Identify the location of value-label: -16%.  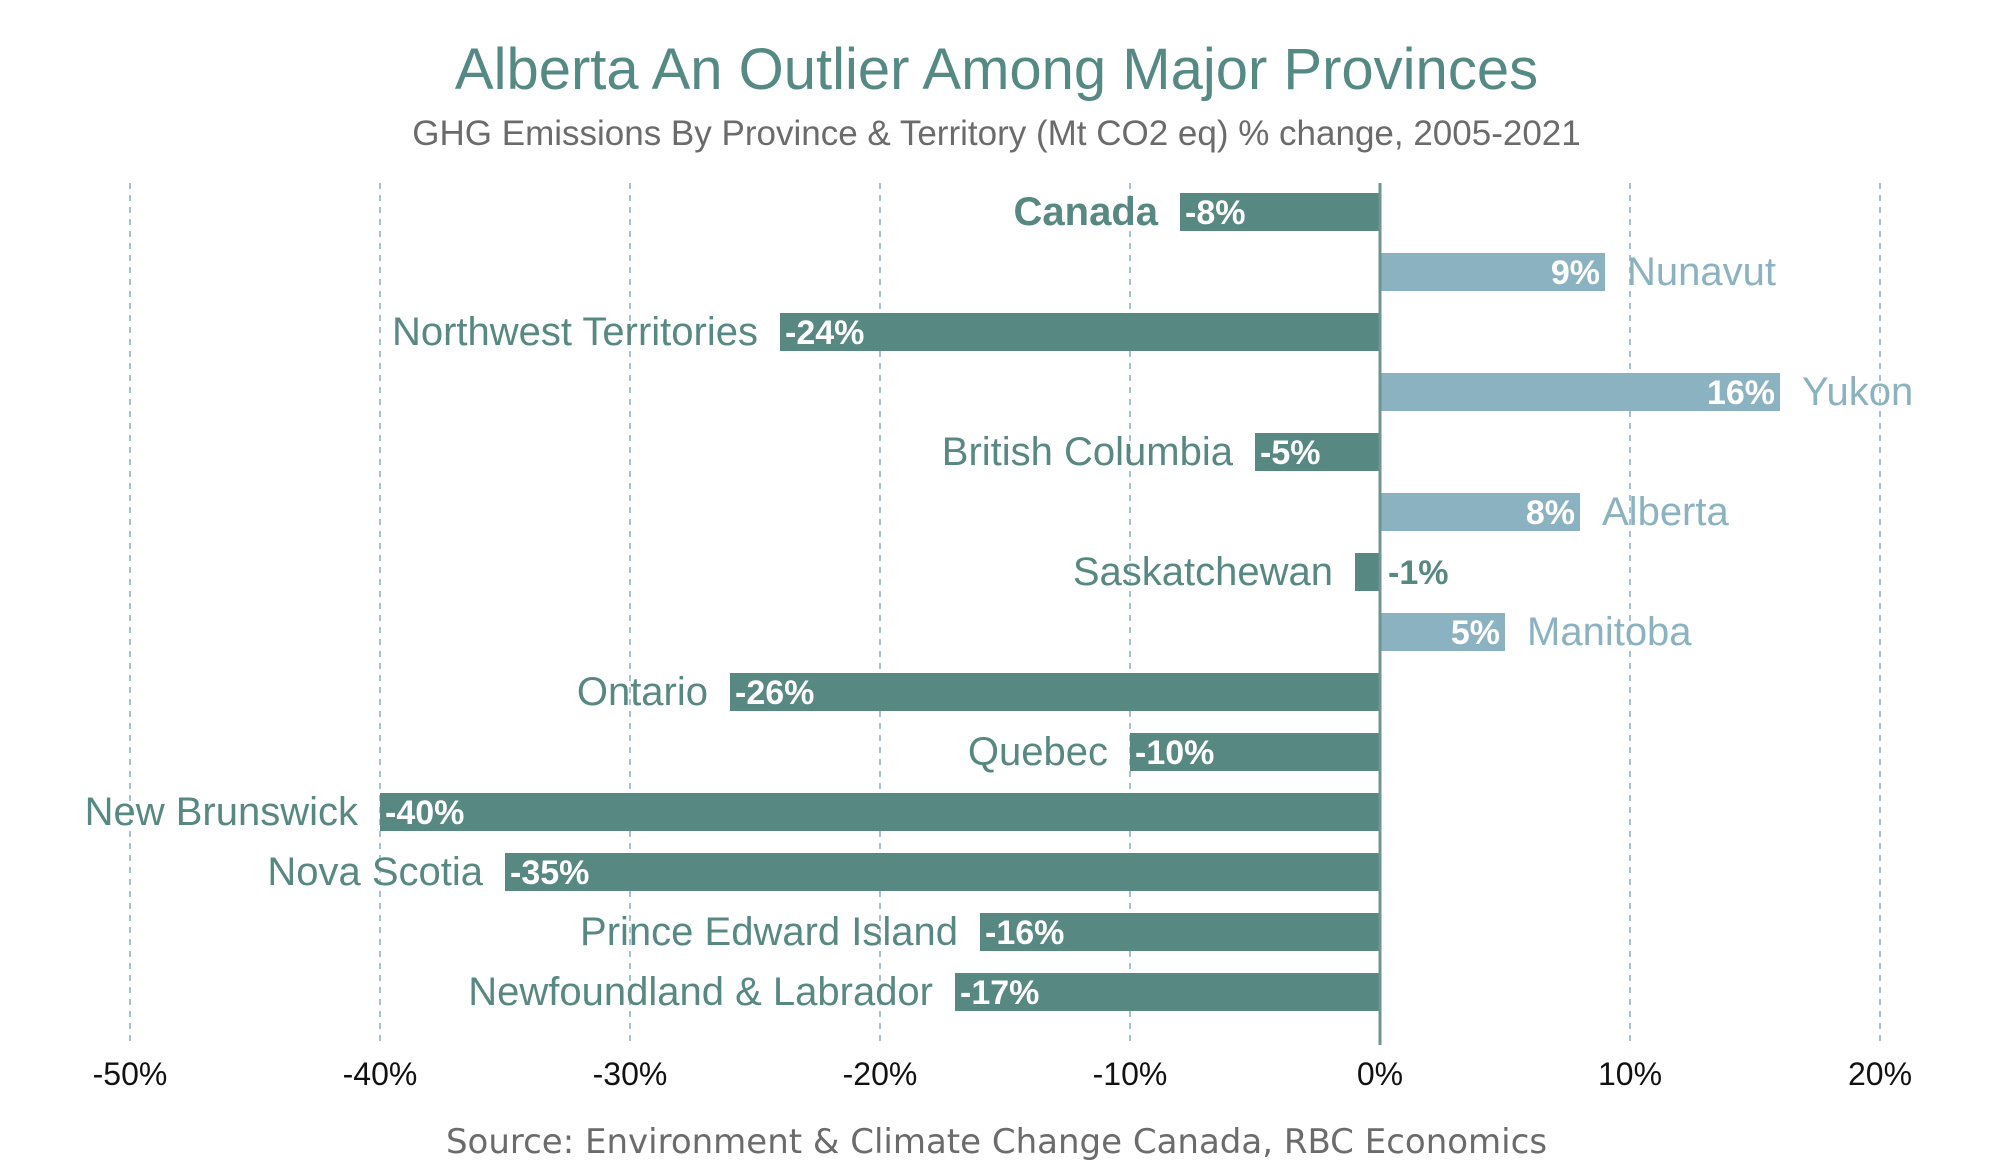
(1024, 933).